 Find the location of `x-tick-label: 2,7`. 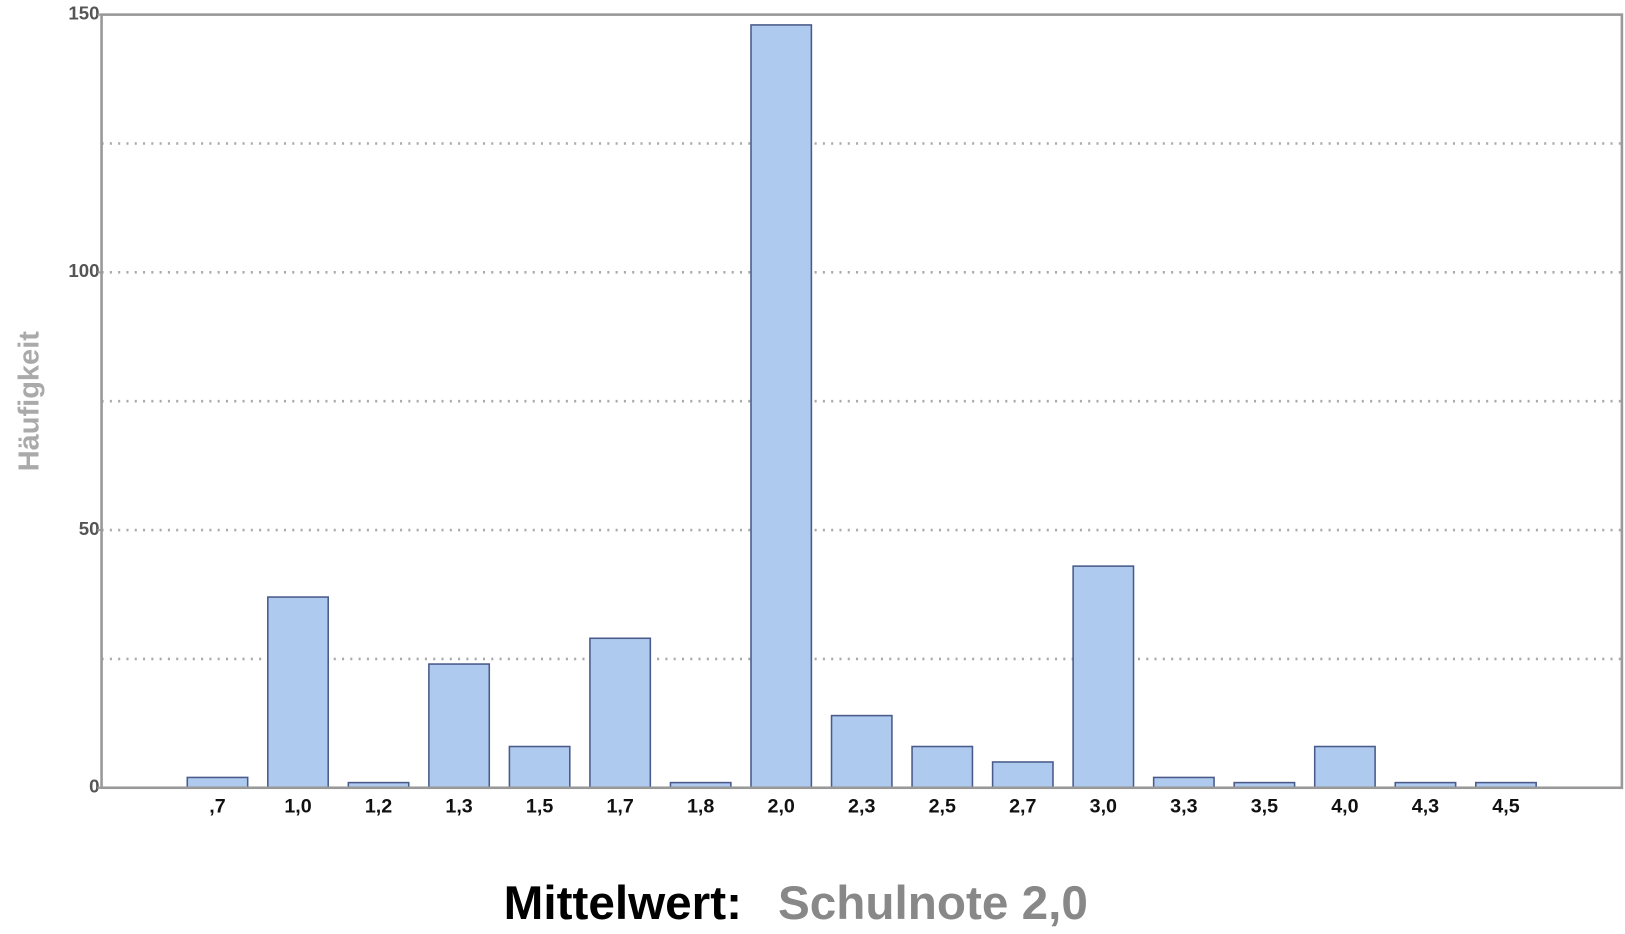

x-tick-label: 2,7 is located at coordinates (1022, 807).